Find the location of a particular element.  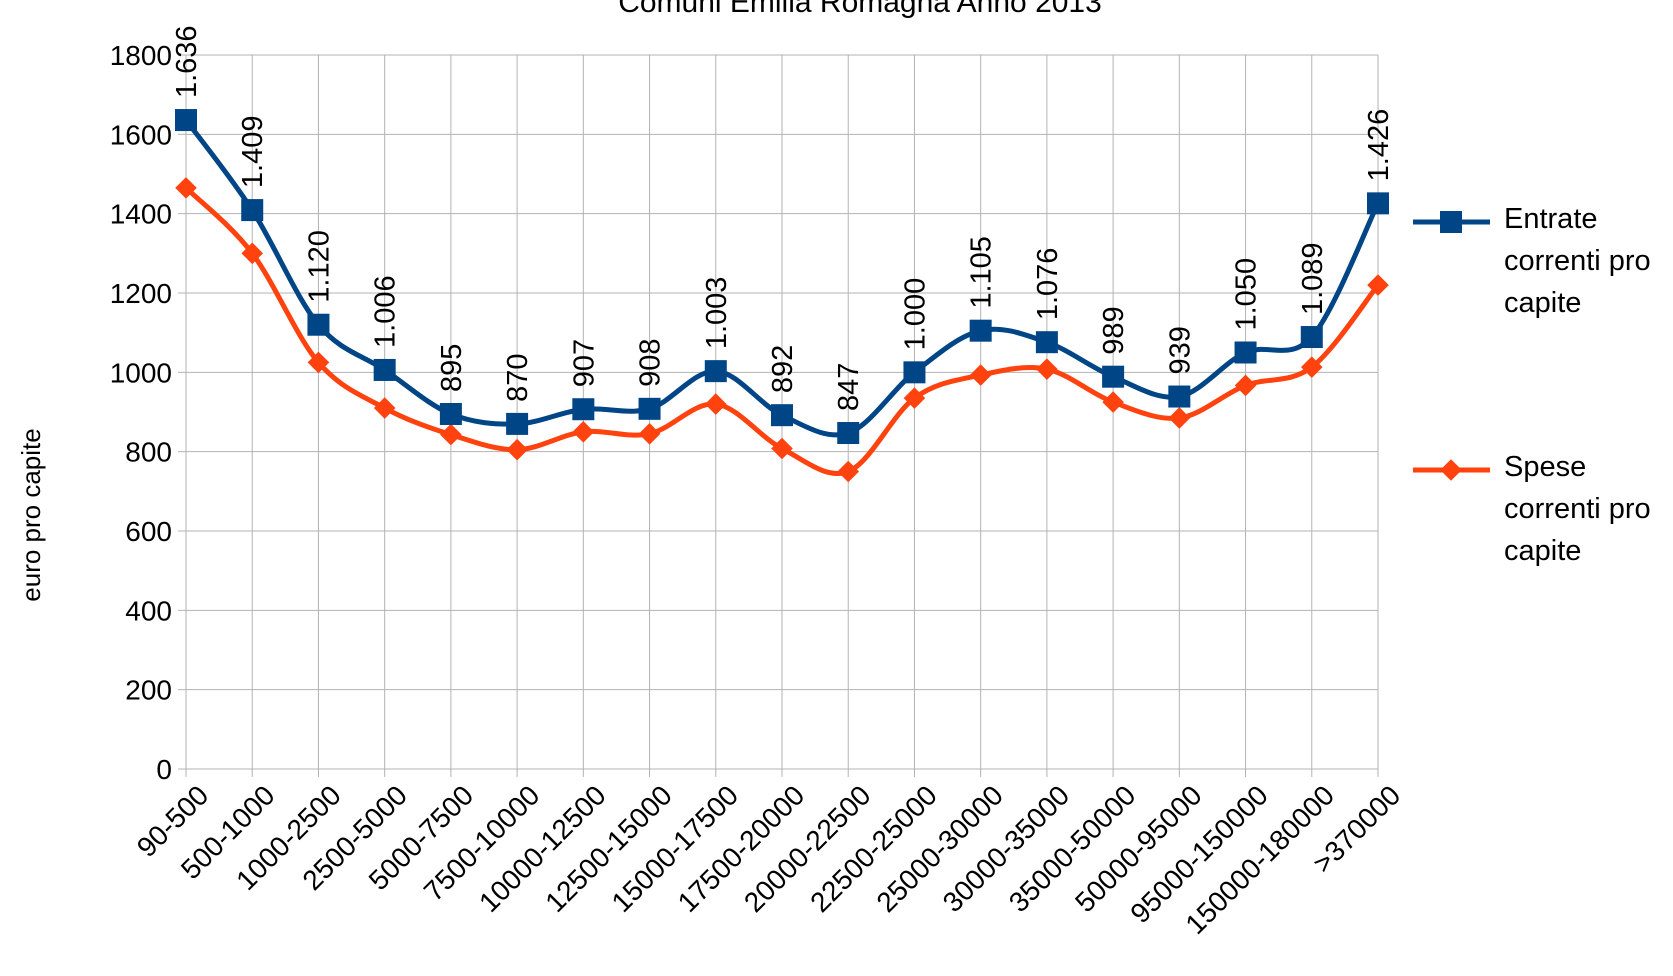

value-label: 1.006 is located at coordinates (386, 311).